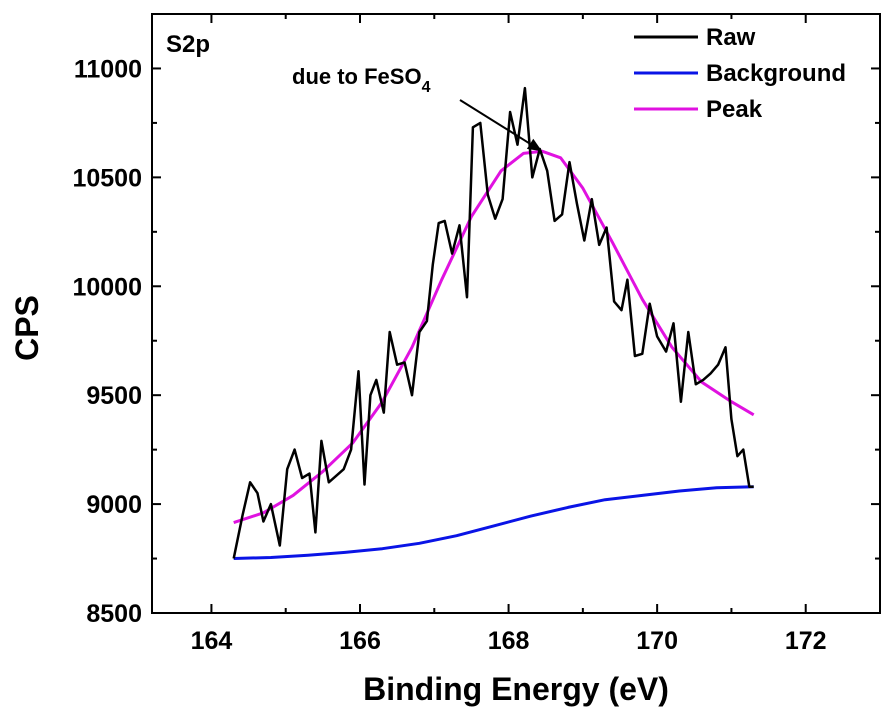 This screenshot has height=711, width=884. What do you see at coordinates (107, 178) in the screenshot?
I see `y-tick-label: 10500` at bounding box center [107, 178].